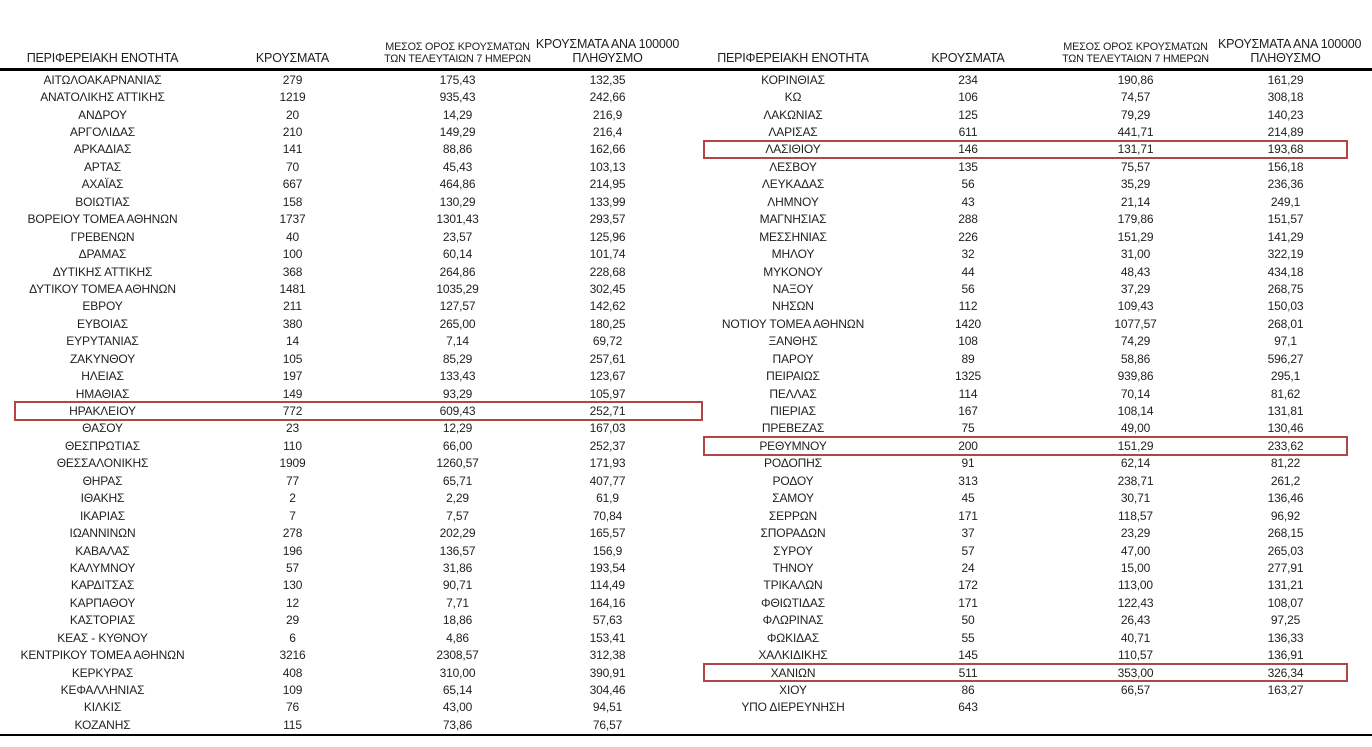 This screenshot has height=747, width=1372. What do you see at coordinates (102, 620) in the screenshot?
I see `region-cell: ΚΑΣΤΟΡΙΑΣ` at bounding box center [102, 620].